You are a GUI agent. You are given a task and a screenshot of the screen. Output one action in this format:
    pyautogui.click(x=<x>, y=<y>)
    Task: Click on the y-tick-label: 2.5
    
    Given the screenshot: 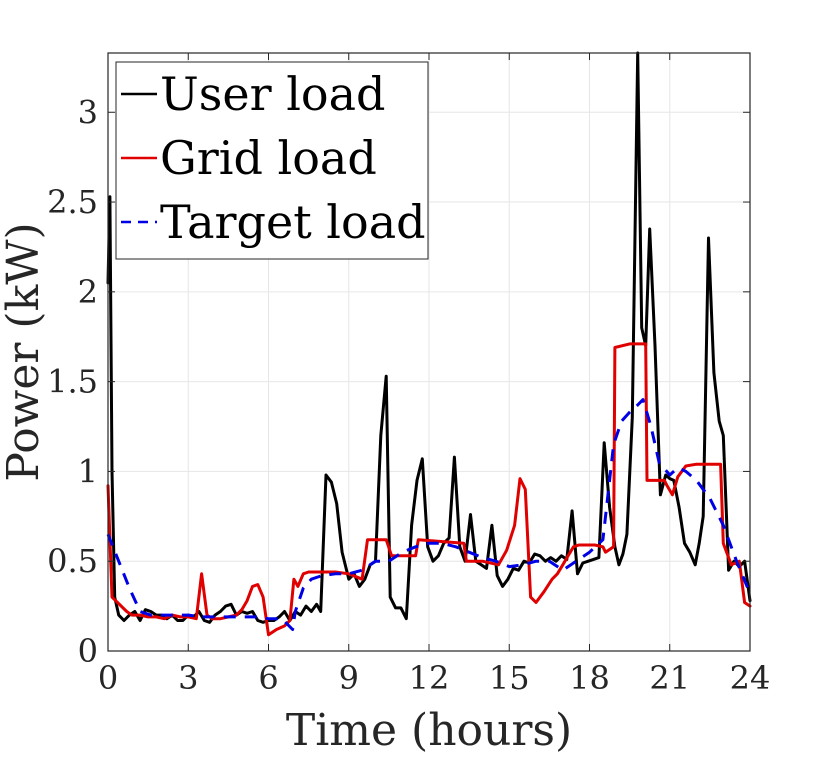 What is the action you would take?
    pyautogui.click(x=72, y=202)
    